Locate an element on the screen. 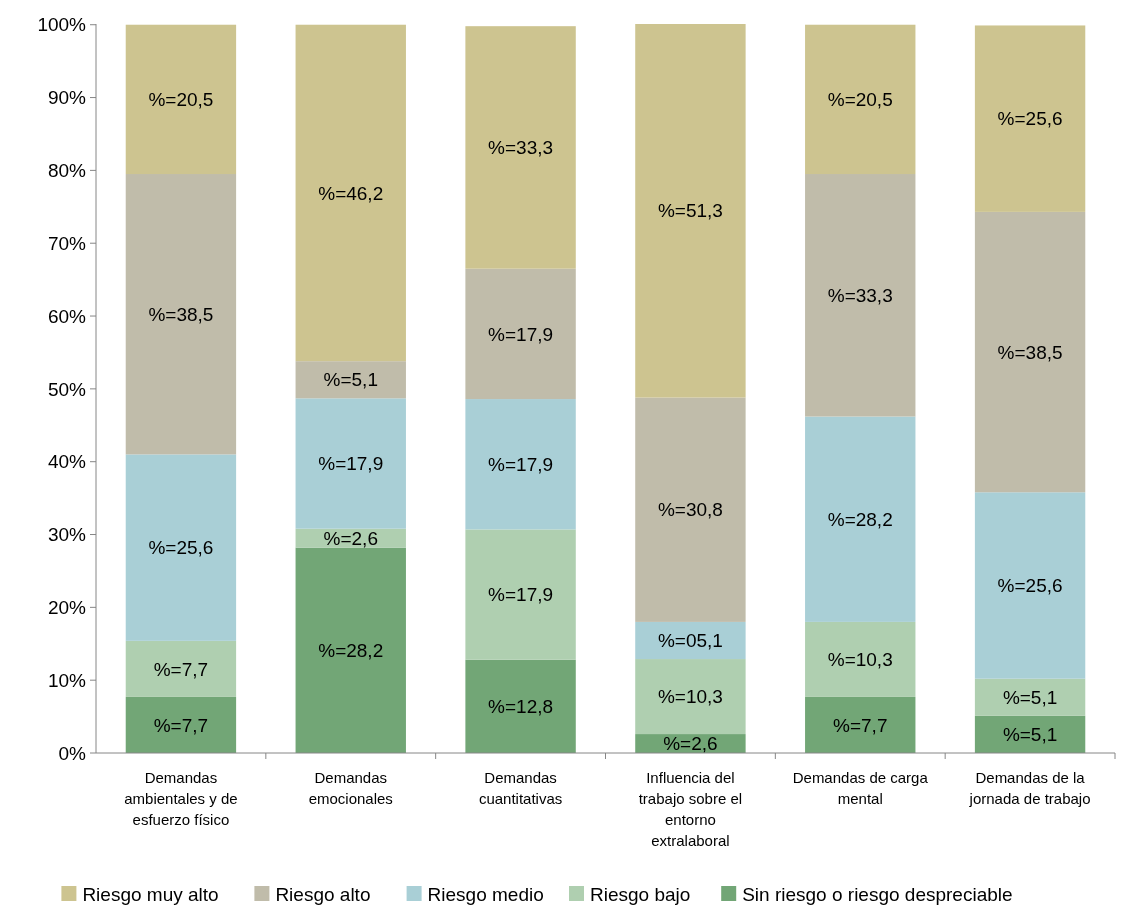 Image resolution: width=1129 pixels, height=912 pixels. x-tick-label: Demandas cuantitativas is located at coordinates (520, 788).